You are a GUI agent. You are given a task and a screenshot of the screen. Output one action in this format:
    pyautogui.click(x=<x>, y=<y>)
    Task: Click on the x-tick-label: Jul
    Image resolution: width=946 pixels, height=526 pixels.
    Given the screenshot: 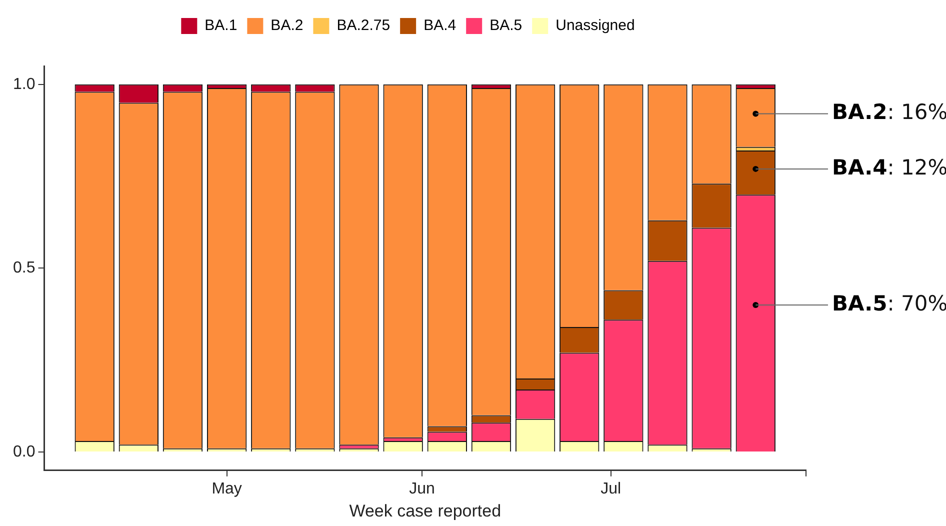 What is the action you would take?
    pyautogui.click(x=611, y=489)
    